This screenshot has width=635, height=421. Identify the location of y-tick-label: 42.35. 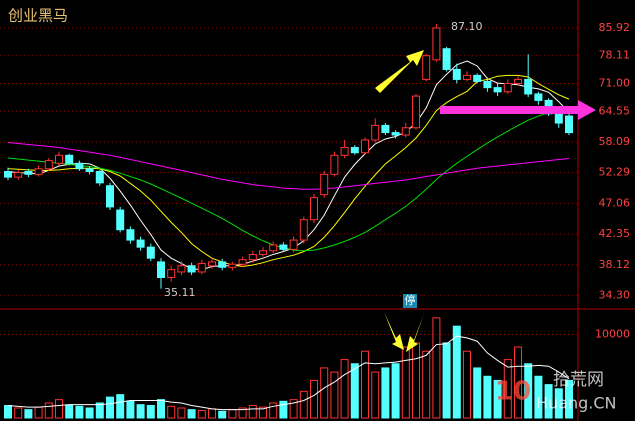
(615, 233).